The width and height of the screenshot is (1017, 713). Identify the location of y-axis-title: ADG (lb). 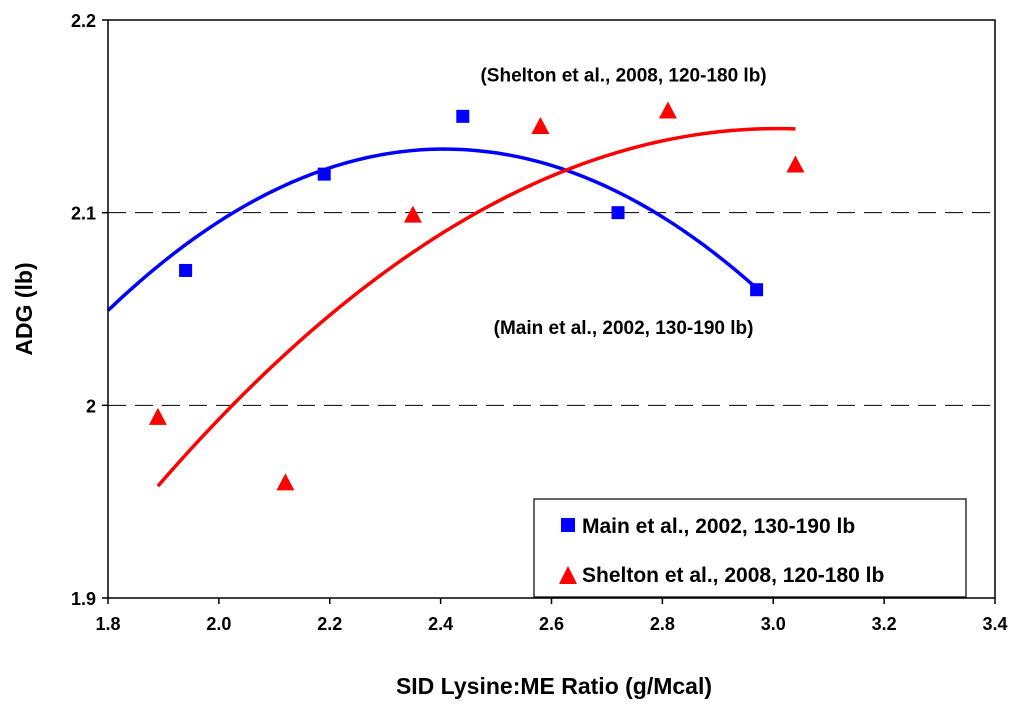
(24, 308).